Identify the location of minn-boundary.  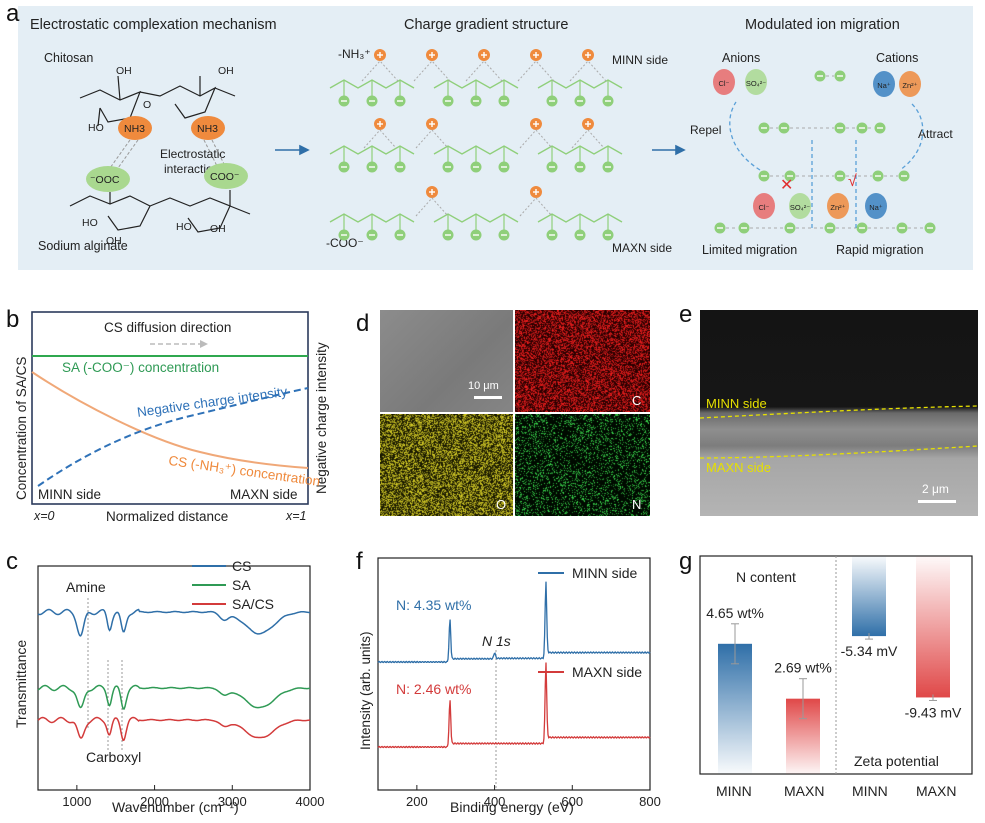
(839, 412).